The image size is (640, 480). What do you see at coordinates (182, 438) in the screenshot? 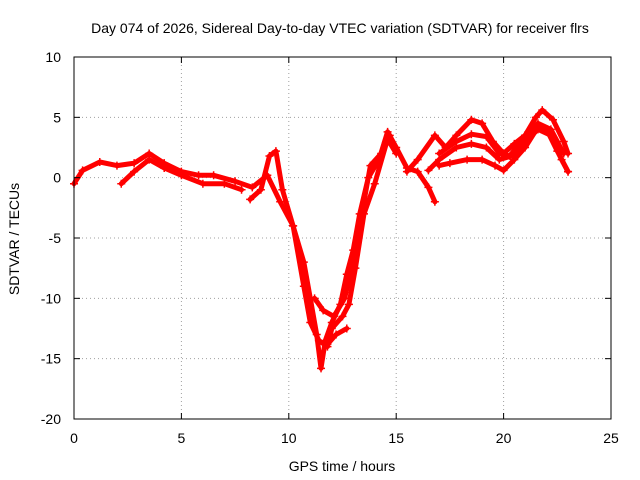
I see `x-tick-label: 5` at bounding box center [182, 438].